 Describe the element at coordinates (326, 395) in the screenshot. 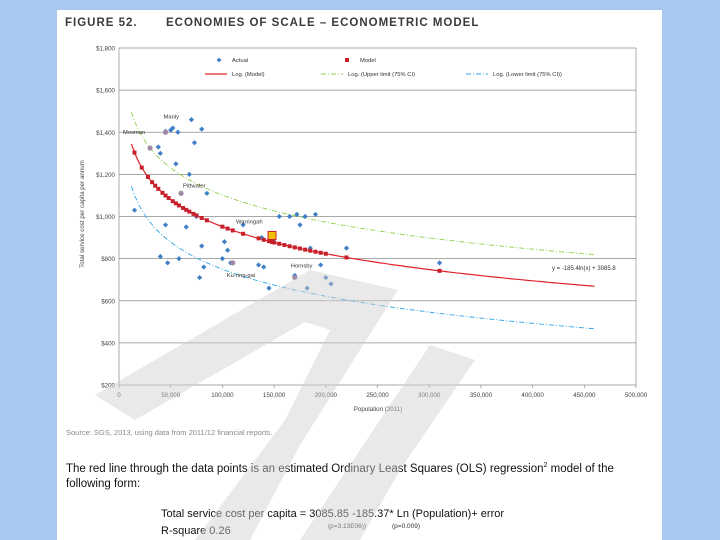

I see `x-tick-label: 200,000` at that location.